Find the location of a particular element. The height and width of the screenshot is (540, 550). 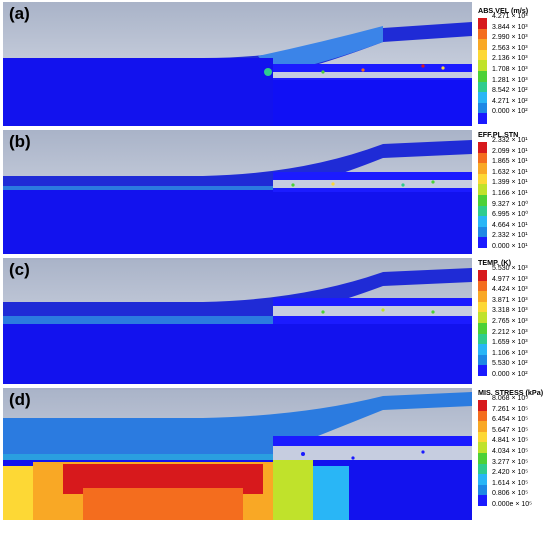

tick-label: 0.806 × 10⁵ is located at coordinates (510, 494).